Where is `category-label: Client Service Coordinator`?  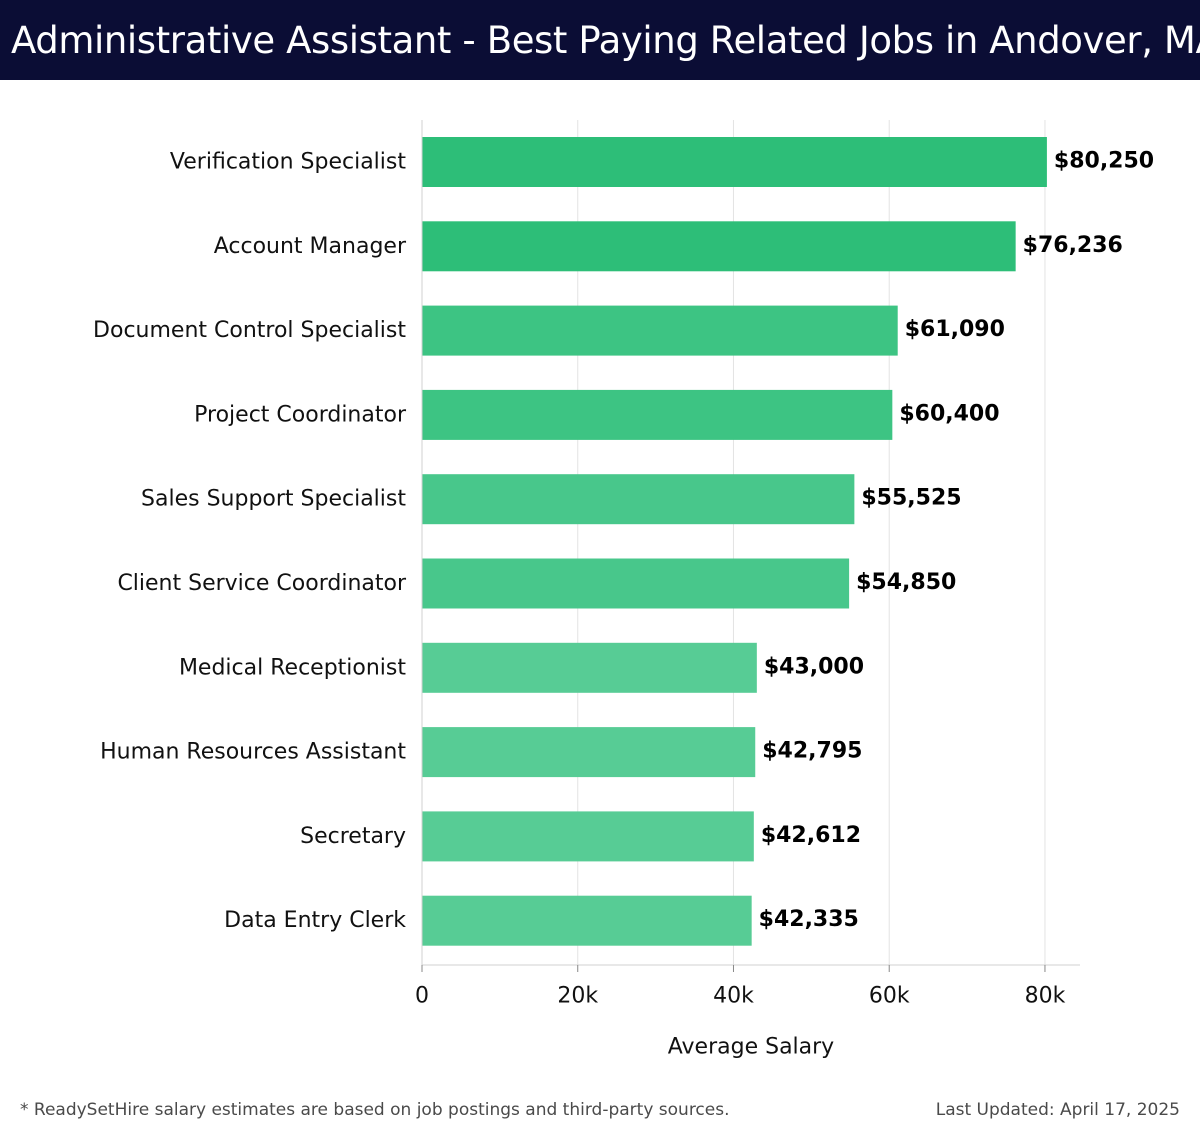 category-label: Client Service Coordinator is located at coordinates (262, 583).